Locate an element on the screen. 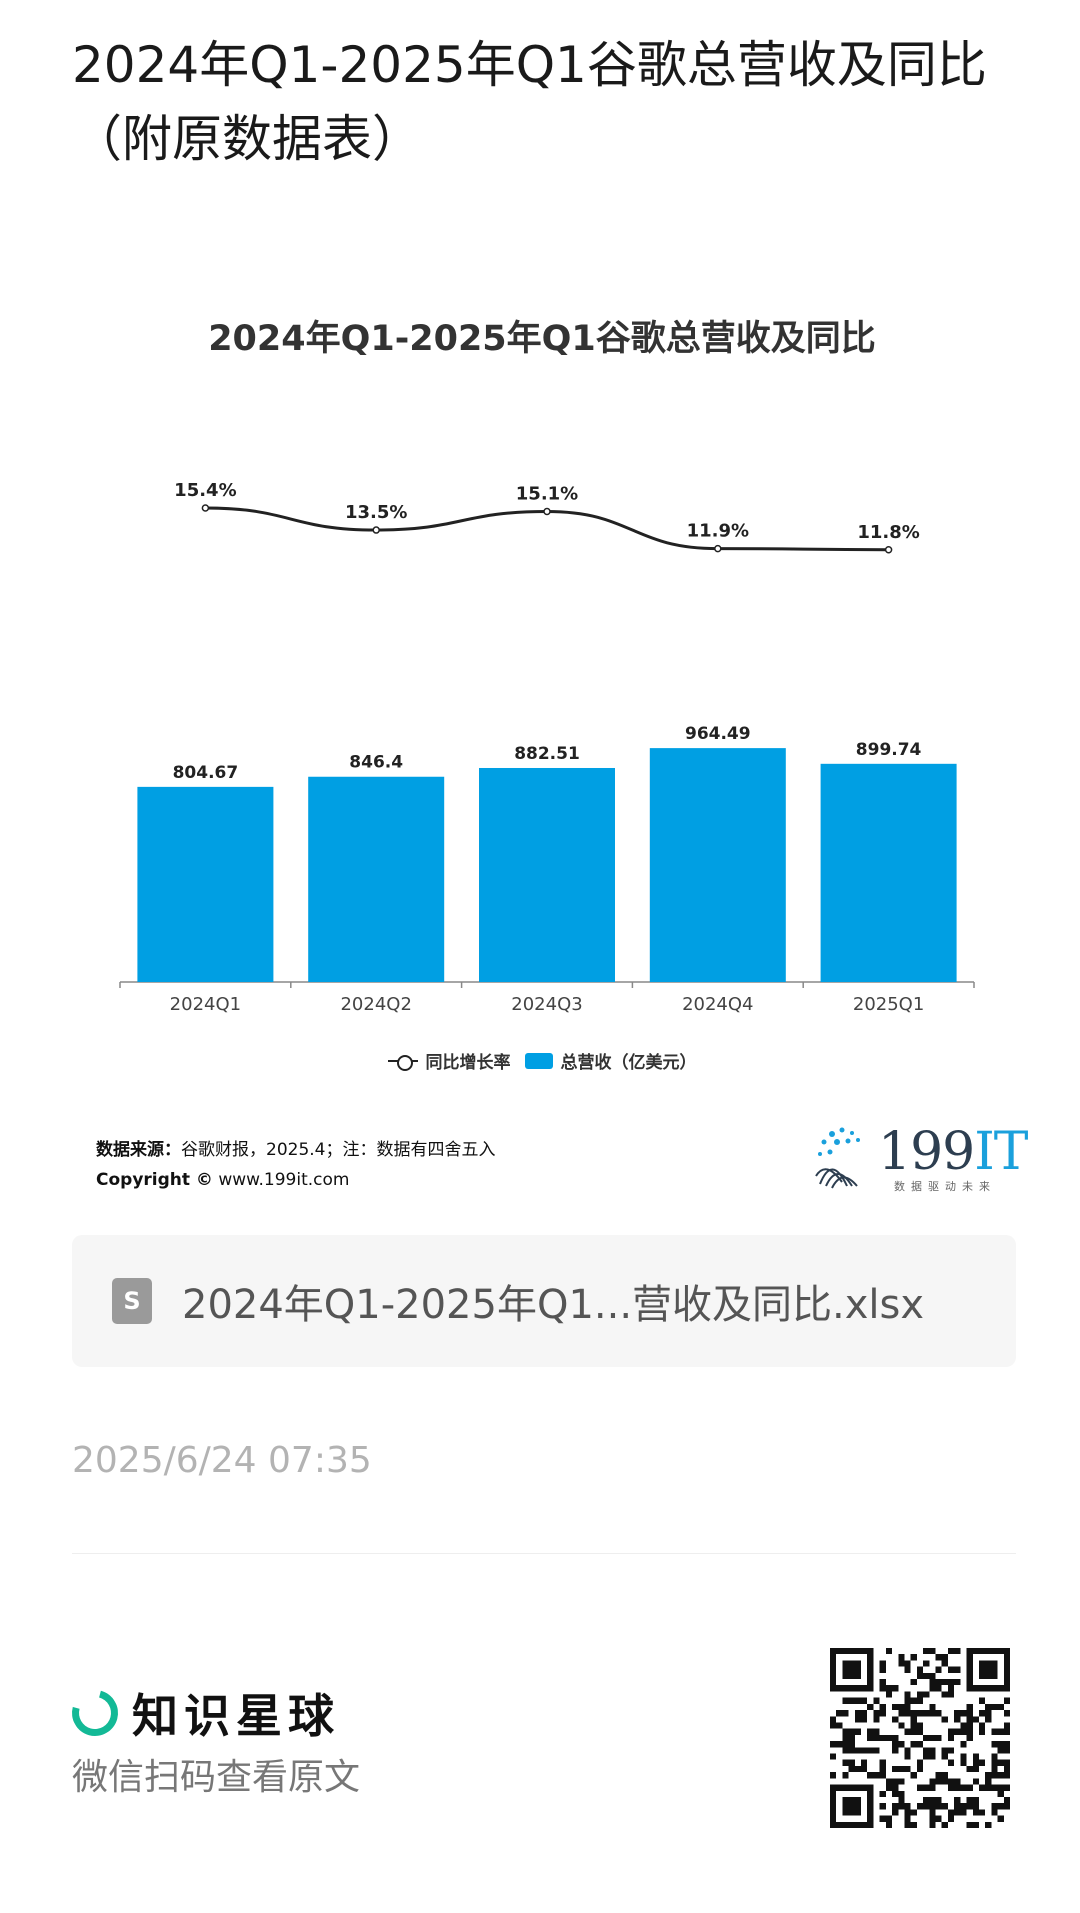 The height and width of the screenshot is (1913, 1080). source-label: 数据来源： is located at coordinates (138, 1150).